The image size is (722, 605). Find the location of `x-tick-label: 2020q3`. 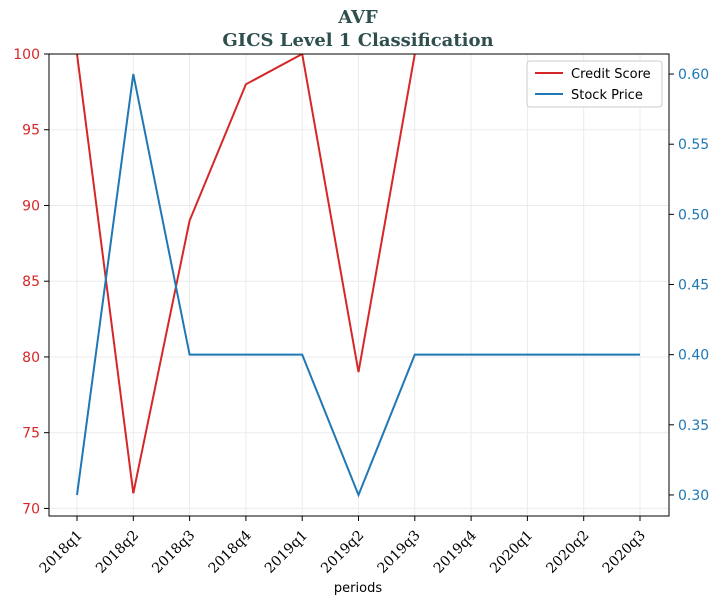

x-tick-label: 2020q3 is located at coordinates (624, 552).